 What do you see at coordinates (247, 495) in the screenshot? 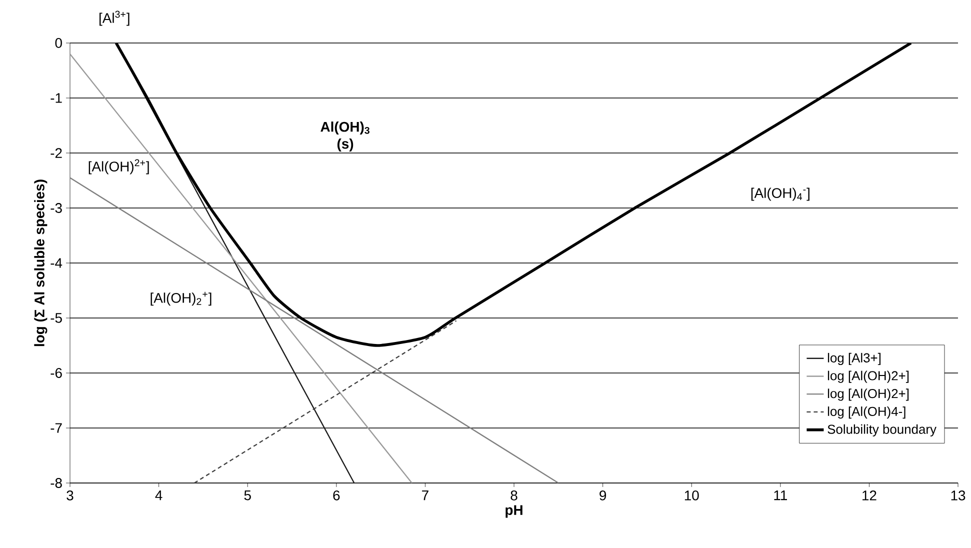
I see `x-tick-label: 5` at bounding box center [247, 495].